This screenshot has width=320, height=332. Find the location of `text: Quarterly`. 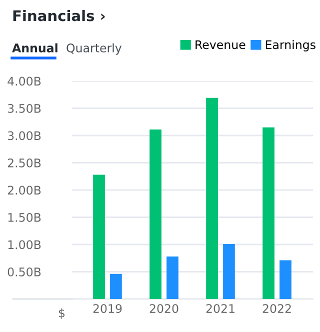

text: Quarterly is located at coordinates (94, 49).